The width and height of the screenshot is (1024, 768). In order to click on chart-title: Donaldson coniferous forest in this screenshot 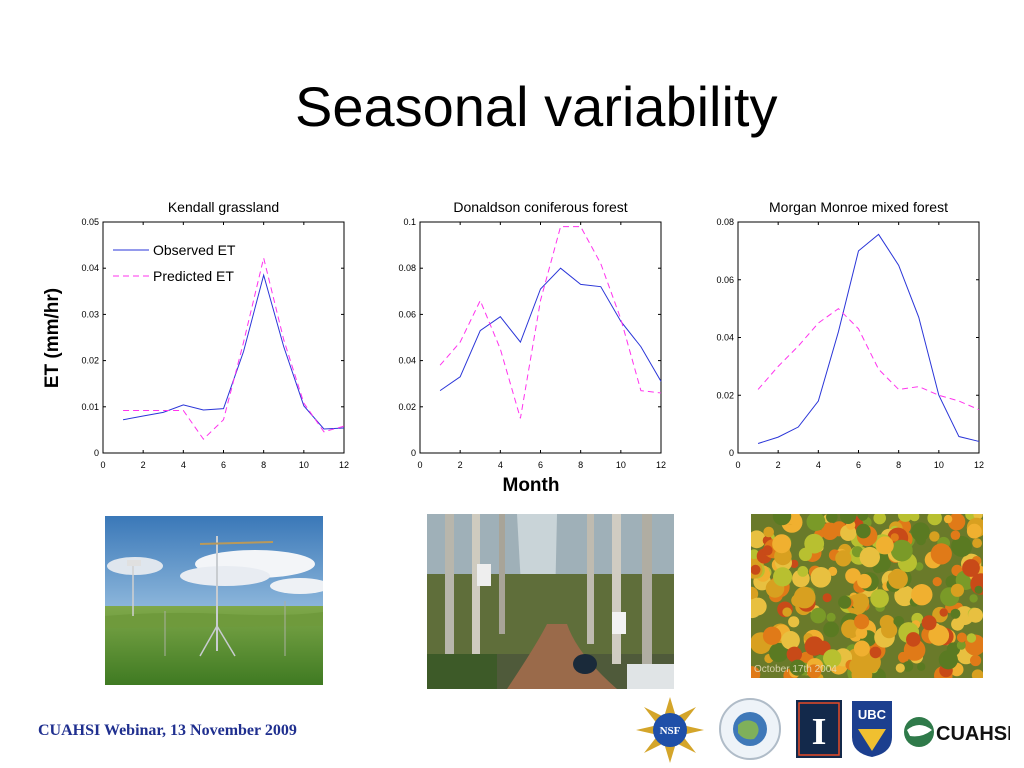, I will do `click(540, 207)`.